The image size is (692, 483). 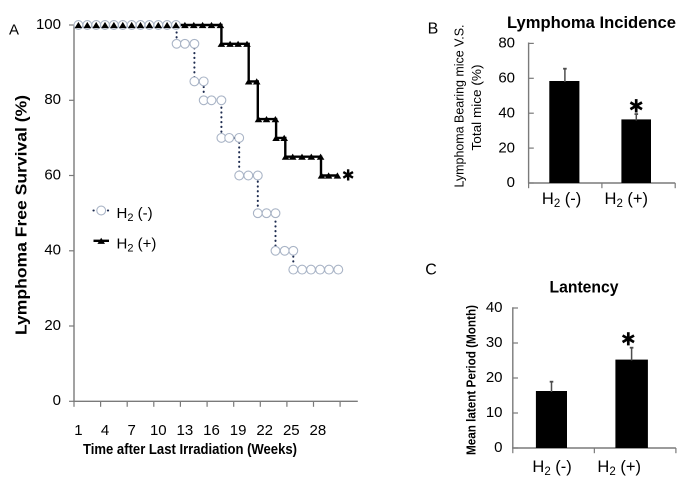 I want to click on svg-text: 16, so click(x=211, y=430).